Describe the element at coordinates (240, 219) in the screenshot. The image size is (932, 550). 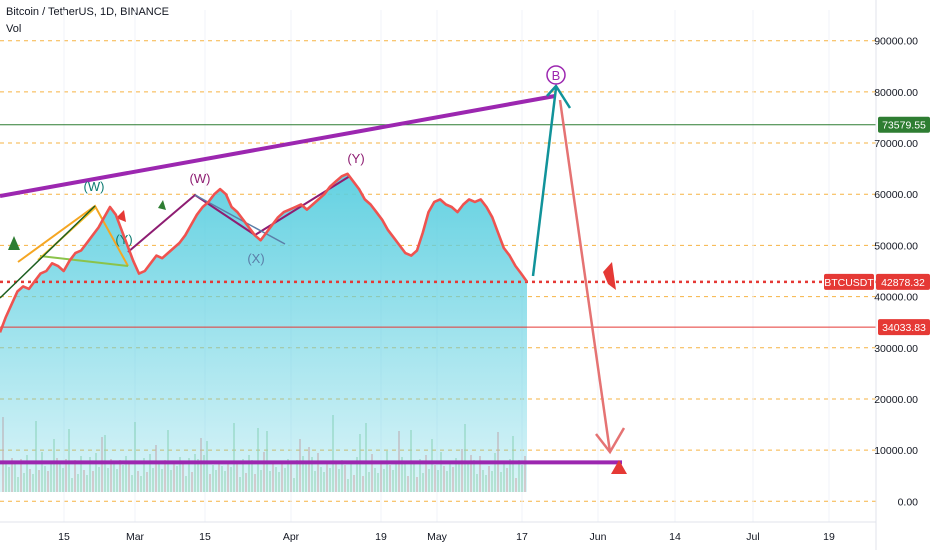
I see `wave-x-line` at that location.